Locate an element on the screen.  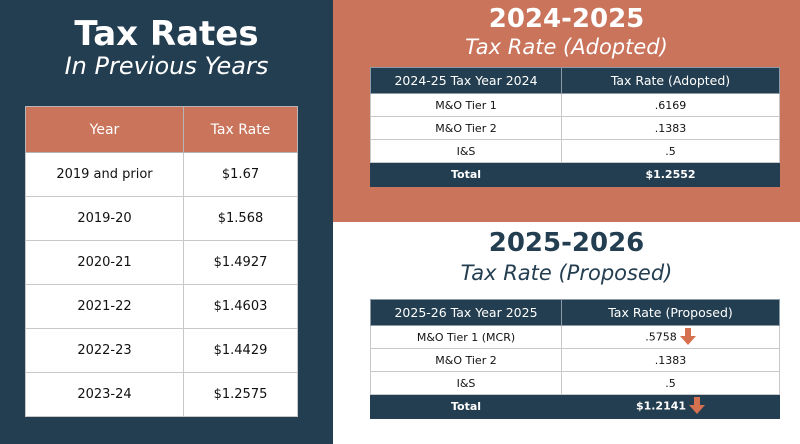
year-cell: 2020-21 is located at coordinates (104, 262).